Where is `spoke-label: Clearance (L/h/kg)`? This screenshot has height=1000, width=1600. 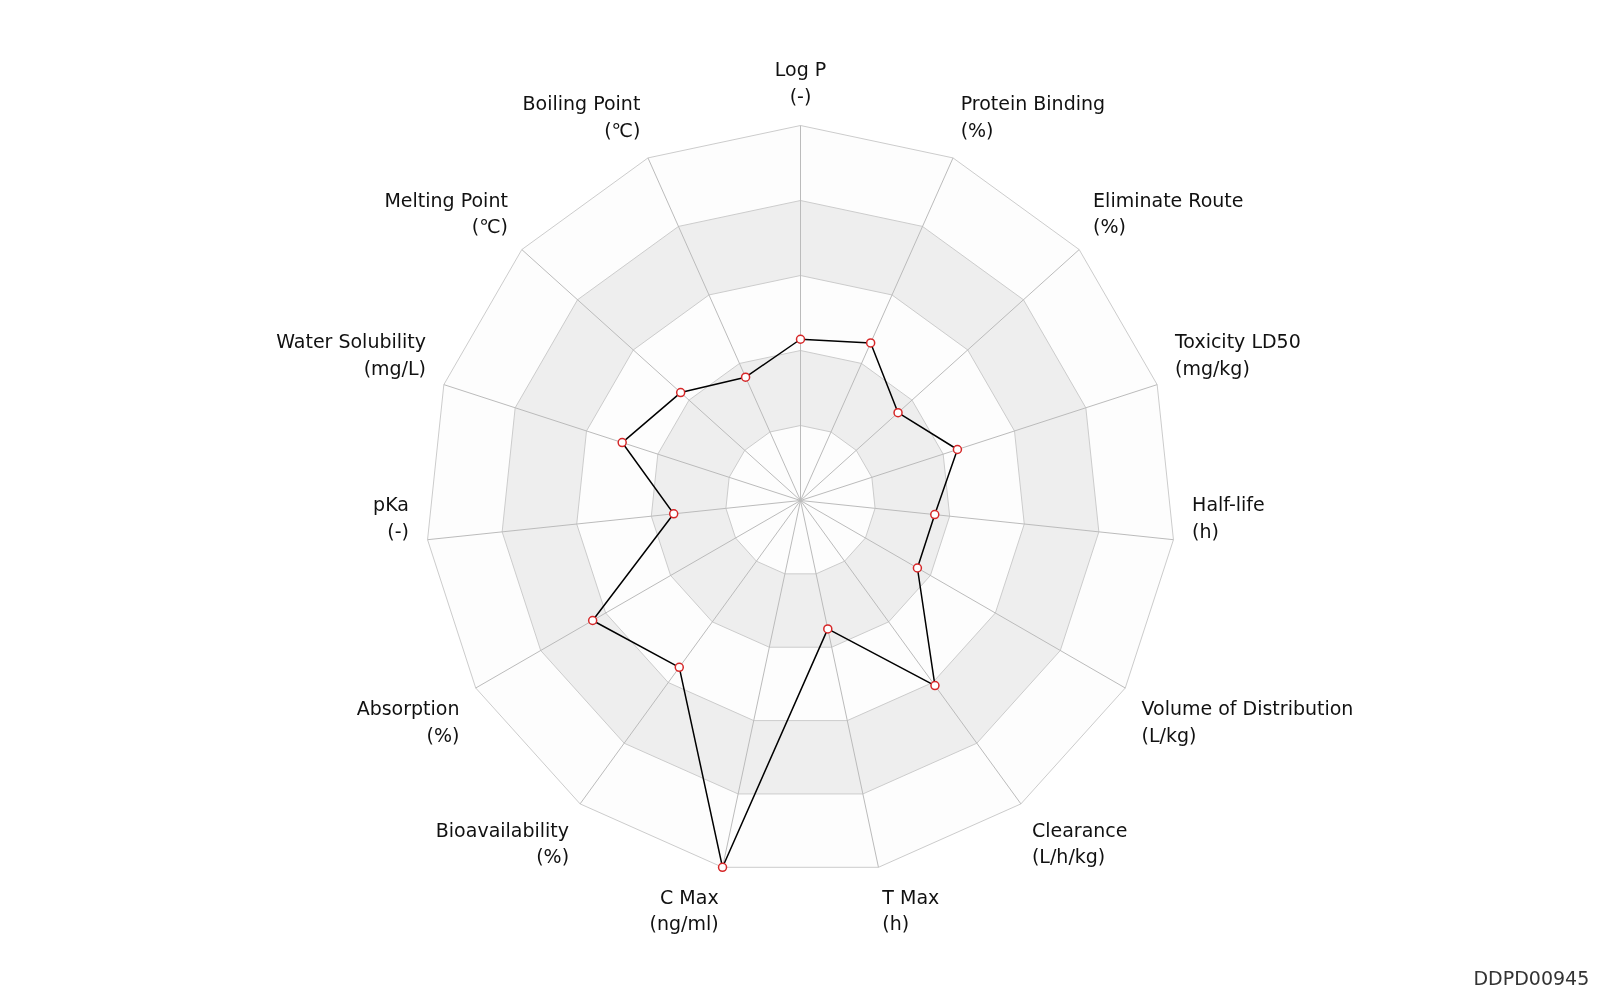
spoke-label: Clearance (L/h/kg) is located at coordinates (1079, 843).